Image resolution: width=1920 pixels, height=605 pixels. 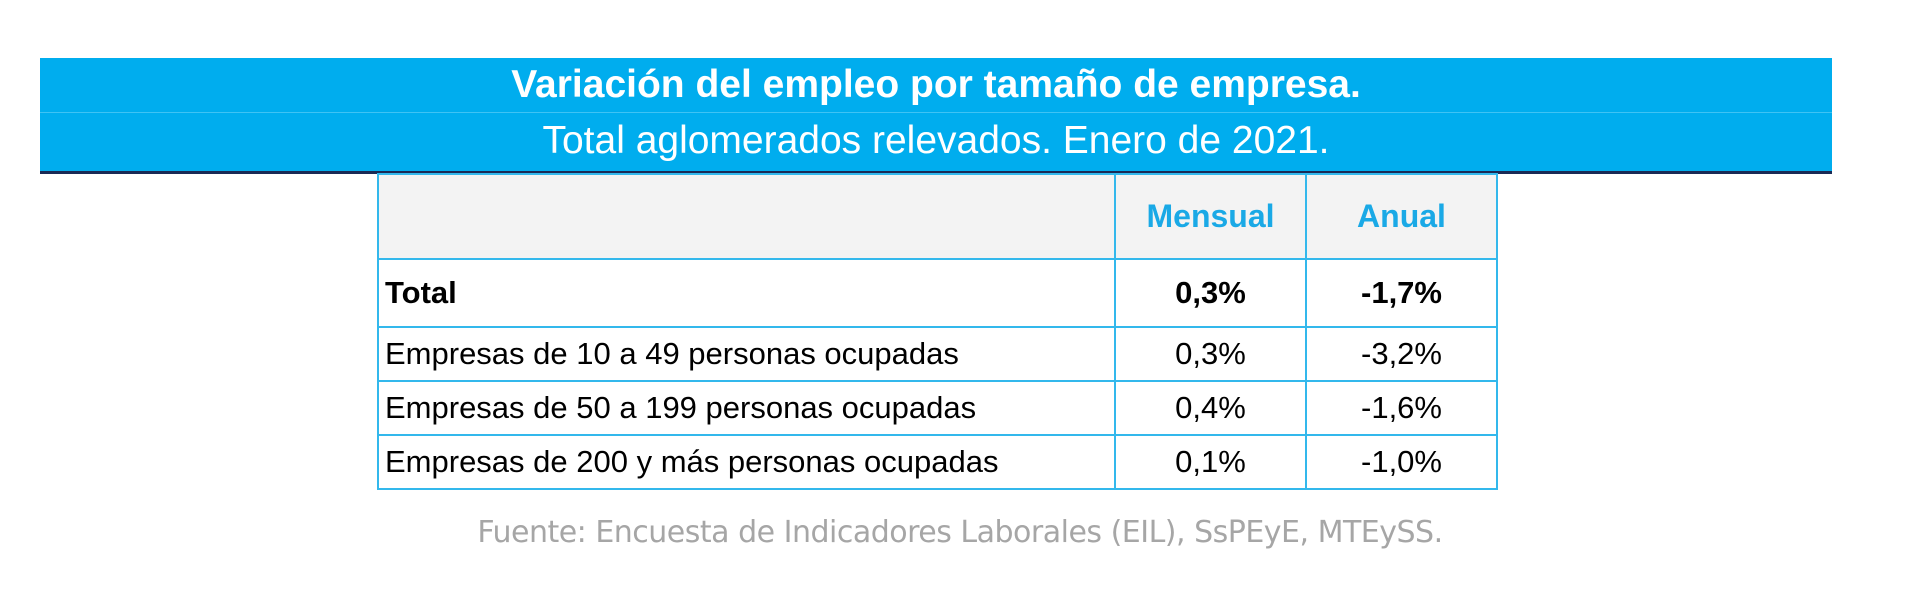 I want to click on row-label: Total, so click(x=746, y=293).